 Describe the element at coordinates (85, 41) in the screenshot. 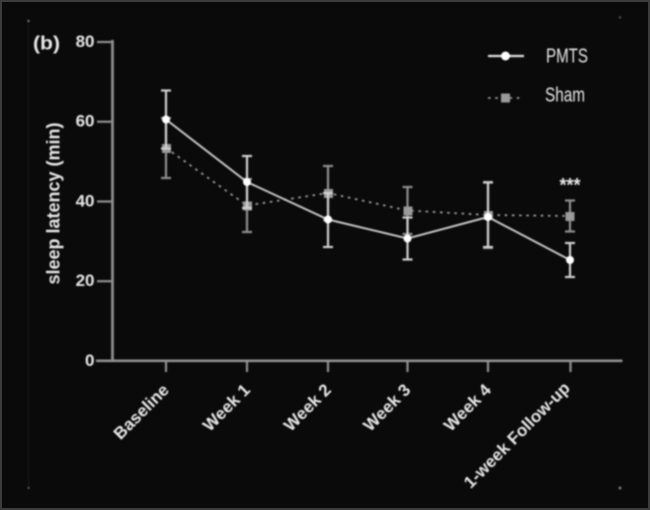

I see `svg-text: 80` at that location.